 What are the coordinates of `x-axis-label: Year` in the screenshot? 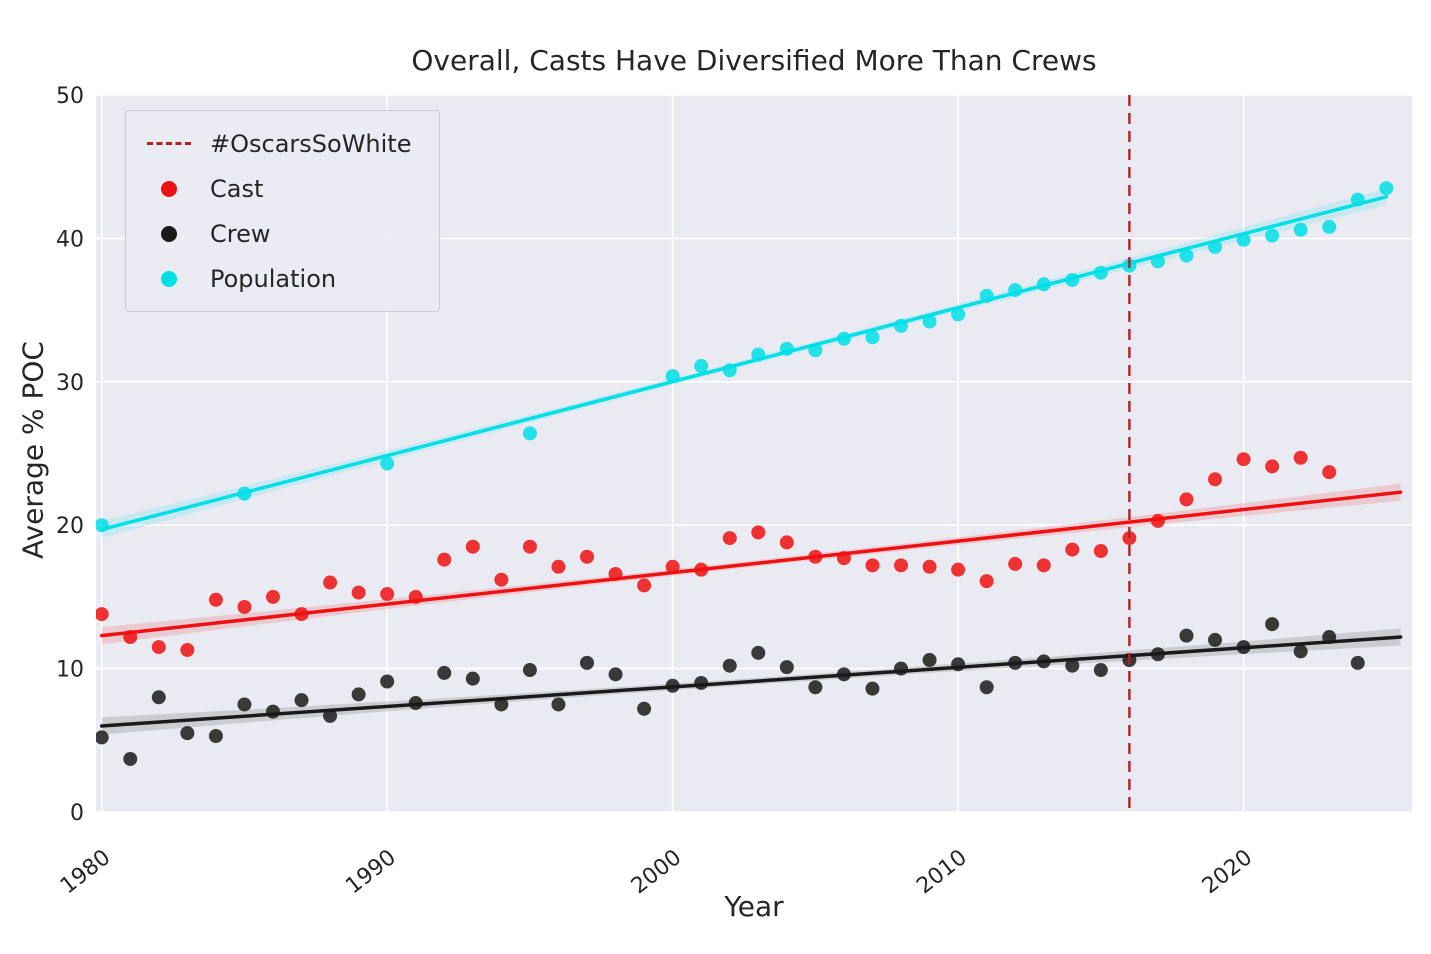 It's located at (754, 906).